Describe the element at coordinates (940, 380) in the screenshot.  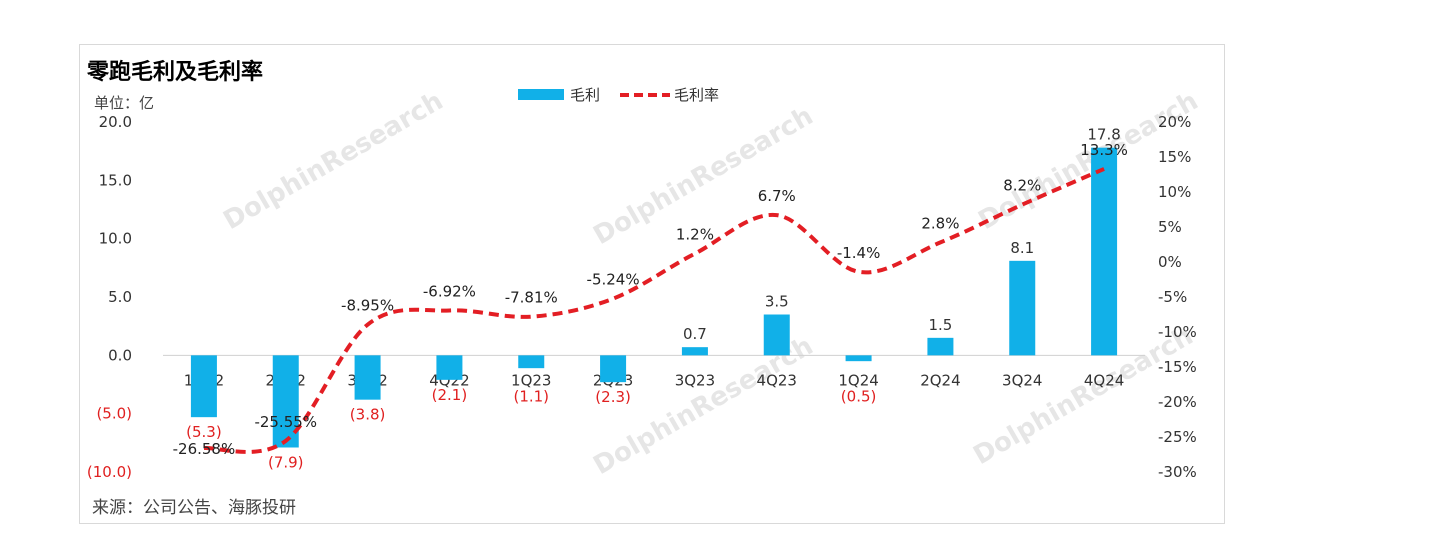
I see `category-label: 2Q24` at that location.